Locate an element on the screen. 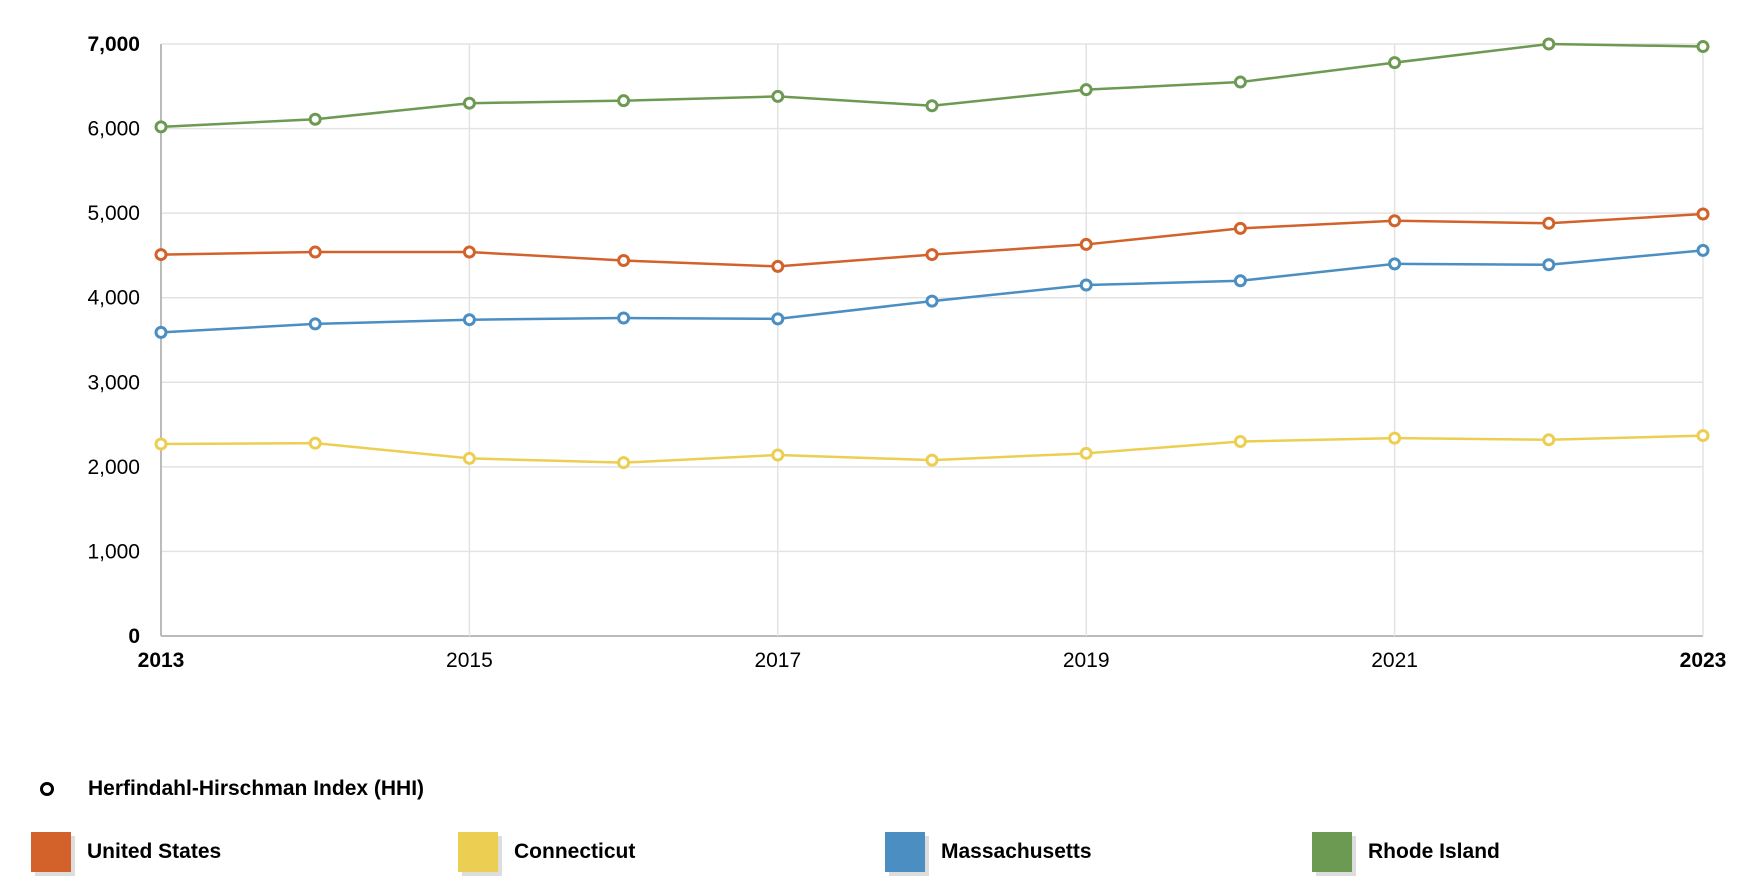 The height and width of the screenshot is (894, 1750). x-axis: 2013 2015 2017 2019 2021 2023 is located at coordinates (932, 660).